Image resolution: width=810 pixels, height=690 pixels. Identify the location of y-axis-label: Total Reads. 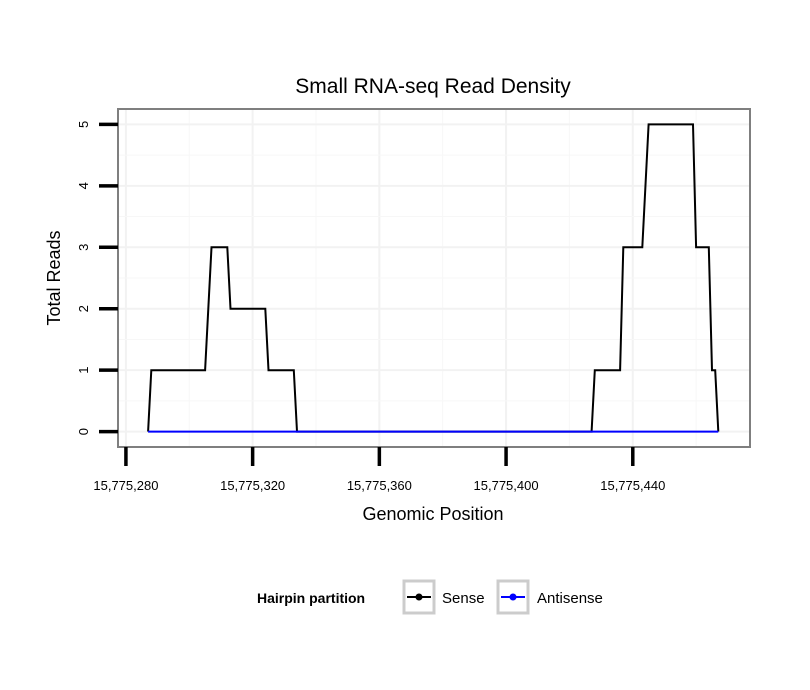
(54, 277).